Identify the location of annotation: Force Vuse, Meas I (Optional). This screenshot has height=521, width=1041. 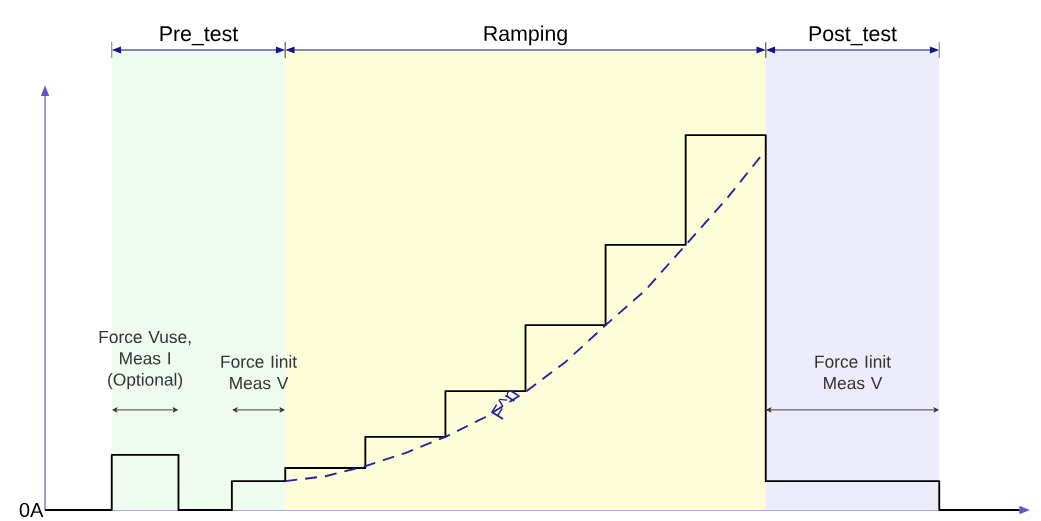
(145, 360).